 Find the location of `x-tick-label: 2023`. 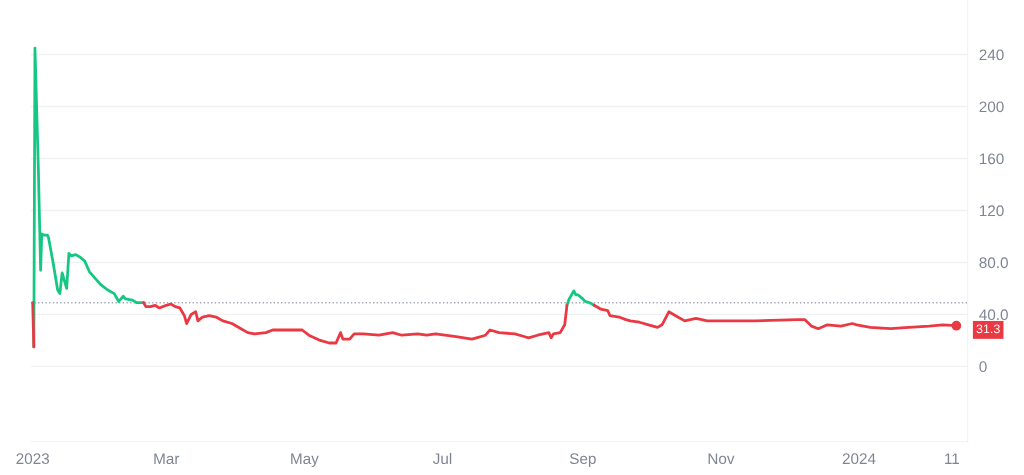

x-tick-label: 2023 is located at coordinates (33, 459).